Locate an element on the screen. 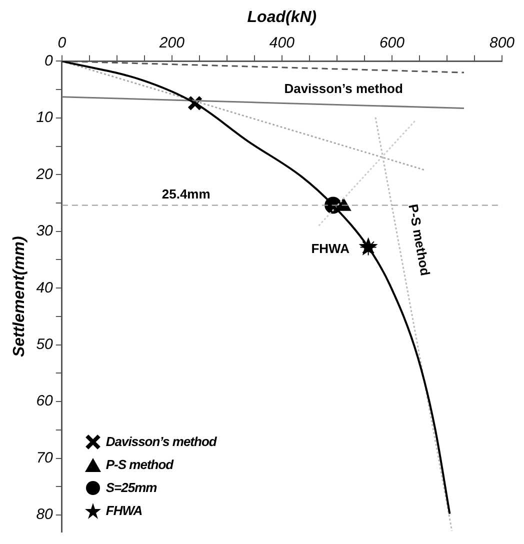  legend-label: FHWA is located at coordinates (124, 510).